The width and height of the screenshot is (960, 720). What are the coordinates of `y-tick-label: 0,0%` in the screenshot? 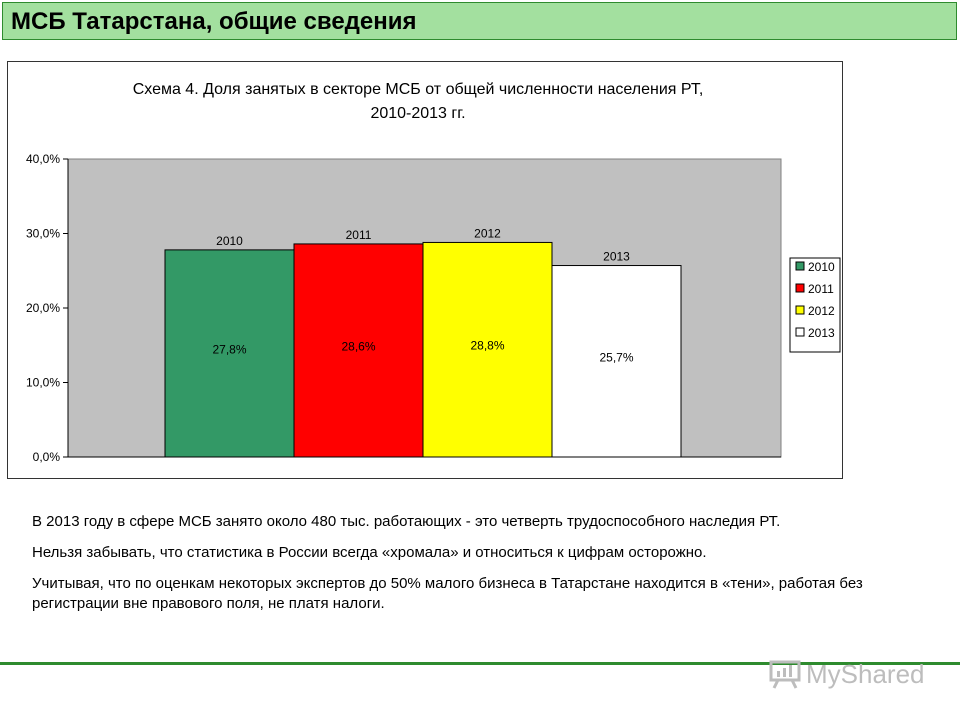 It's located at (47, 457).